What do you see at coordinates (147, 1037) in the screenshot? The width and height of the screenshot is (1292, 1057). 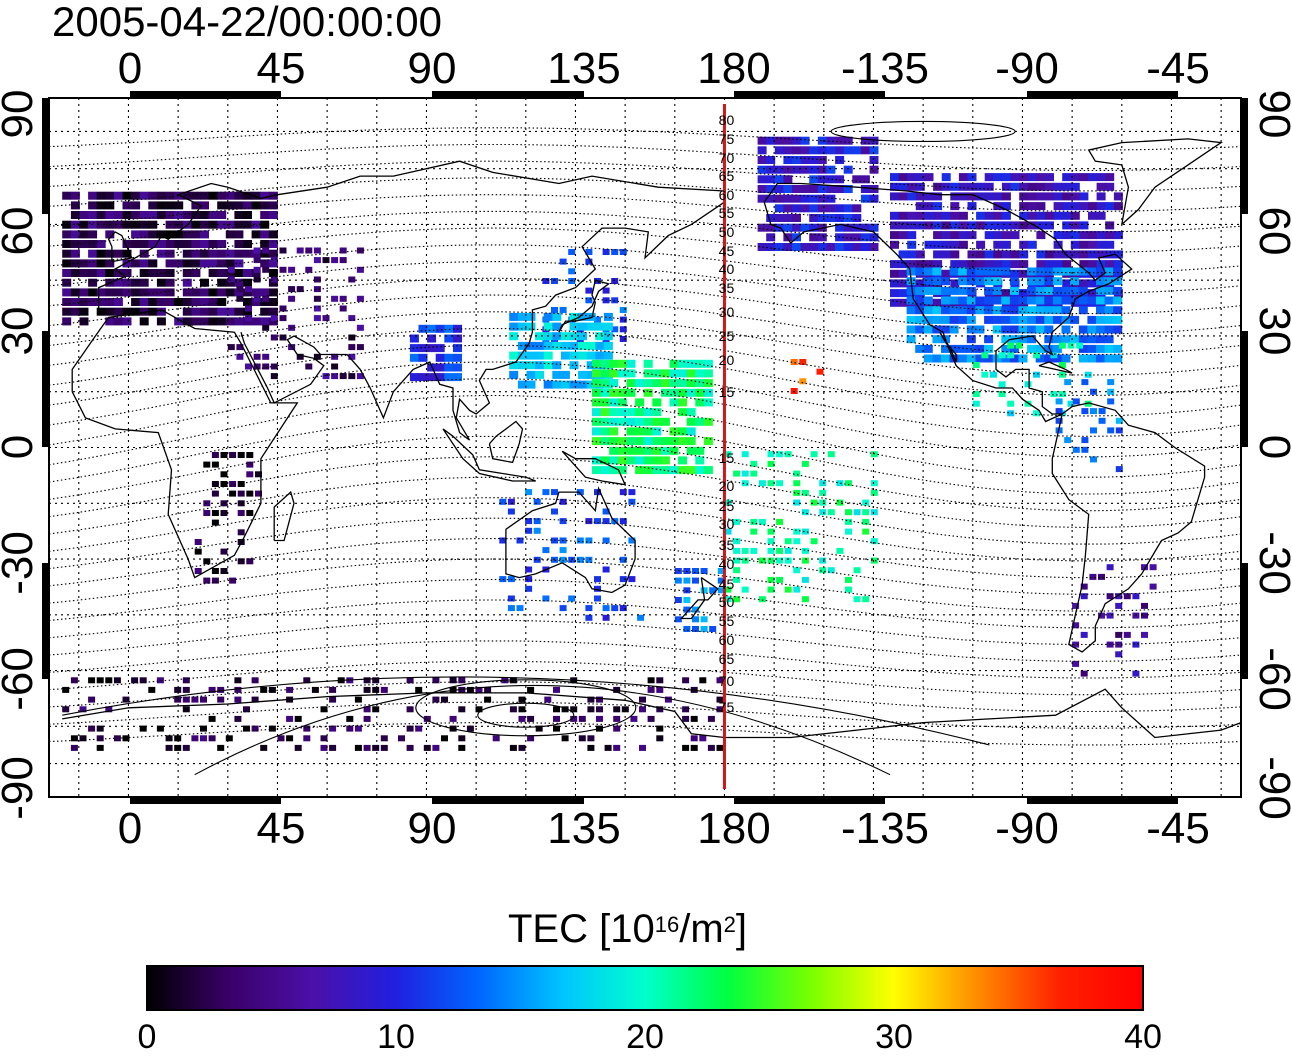 I see `colorbar-tick-0: 0` at bounding box center [147, 1037].